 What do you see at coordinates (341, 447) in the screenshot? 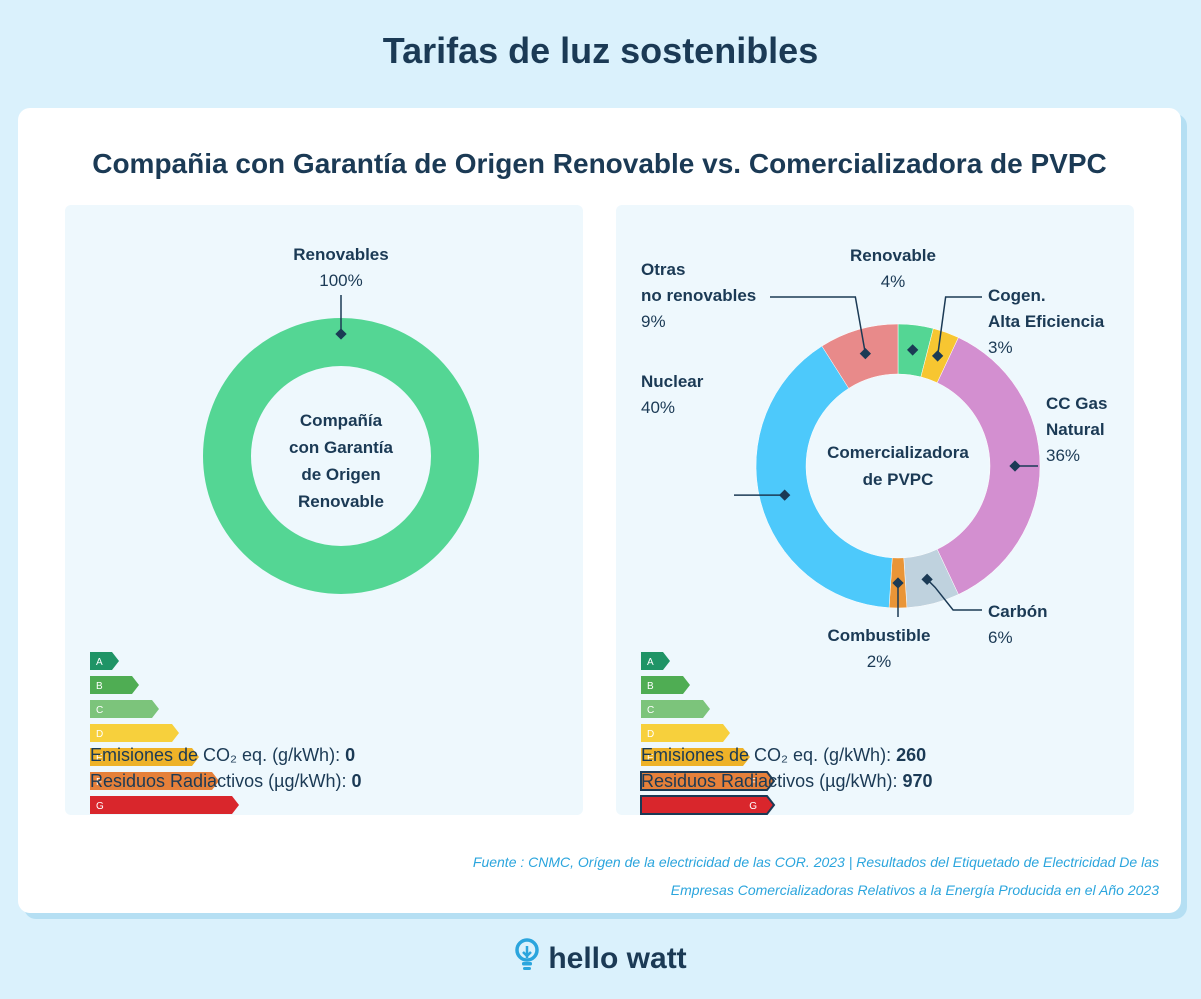
I see `left-center-line-1: con Garantía` at bounding box center [341, 447].